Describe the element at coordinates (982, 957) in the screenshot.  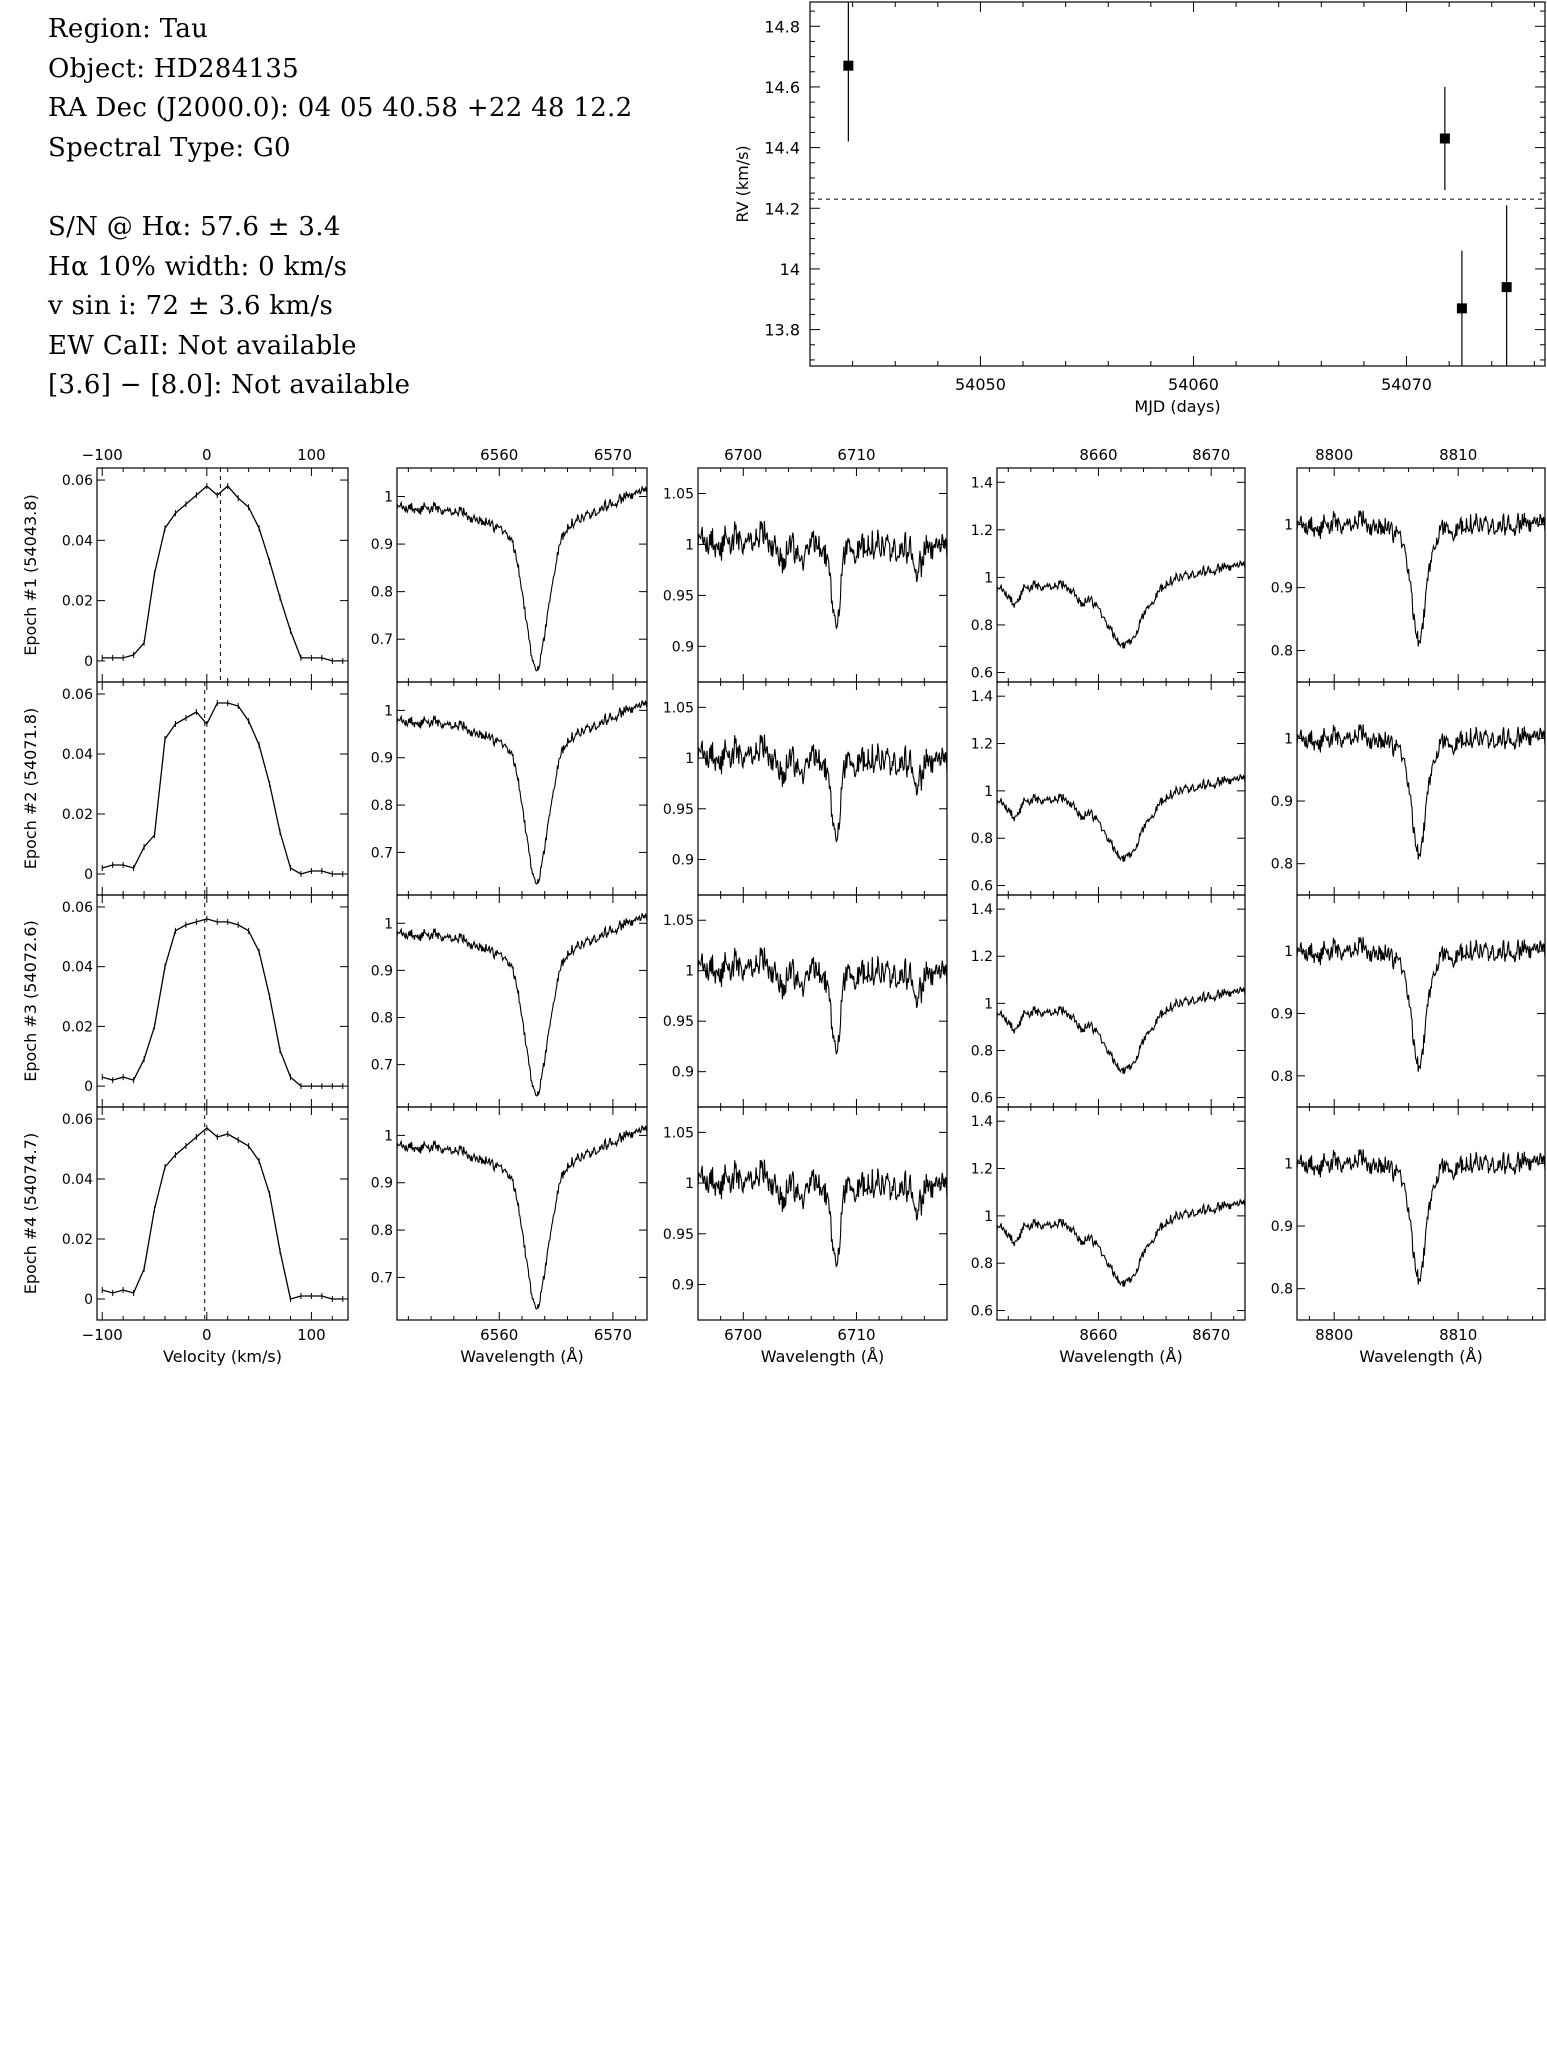
I see `y-tick-label: 1.2` at that location.